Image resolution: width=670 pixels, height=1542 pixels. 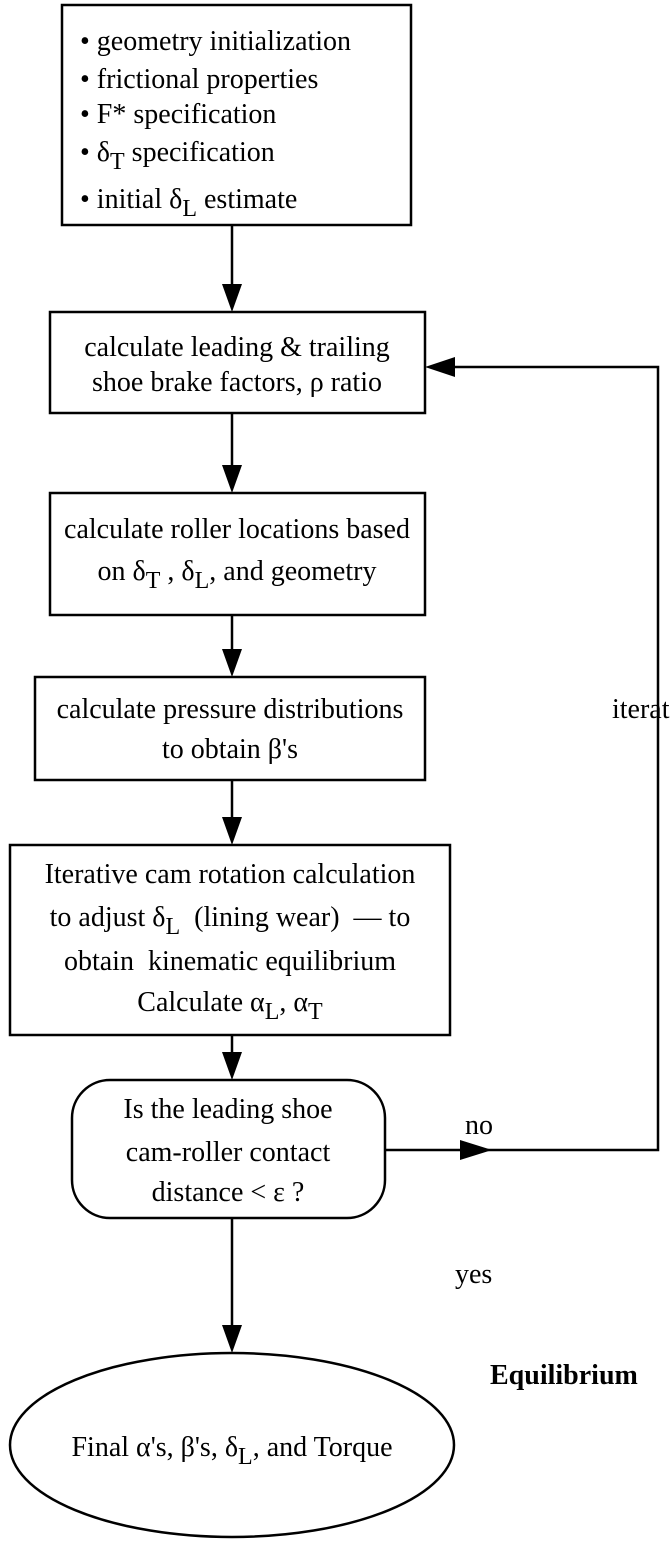 I want to click on text-run: , δ, so click(x=177, y=571).